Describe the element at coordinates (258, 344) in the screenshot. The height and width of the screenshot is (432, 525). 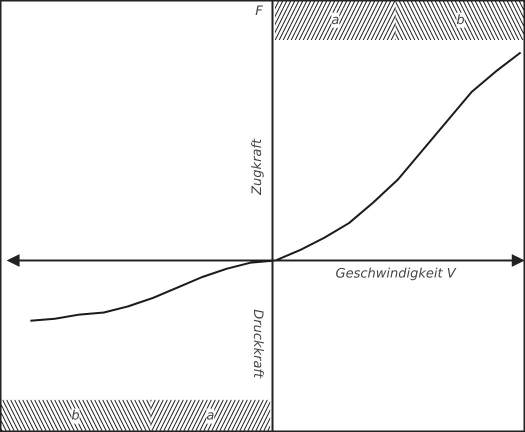
I see `annotation: Druckkraft` at that location.